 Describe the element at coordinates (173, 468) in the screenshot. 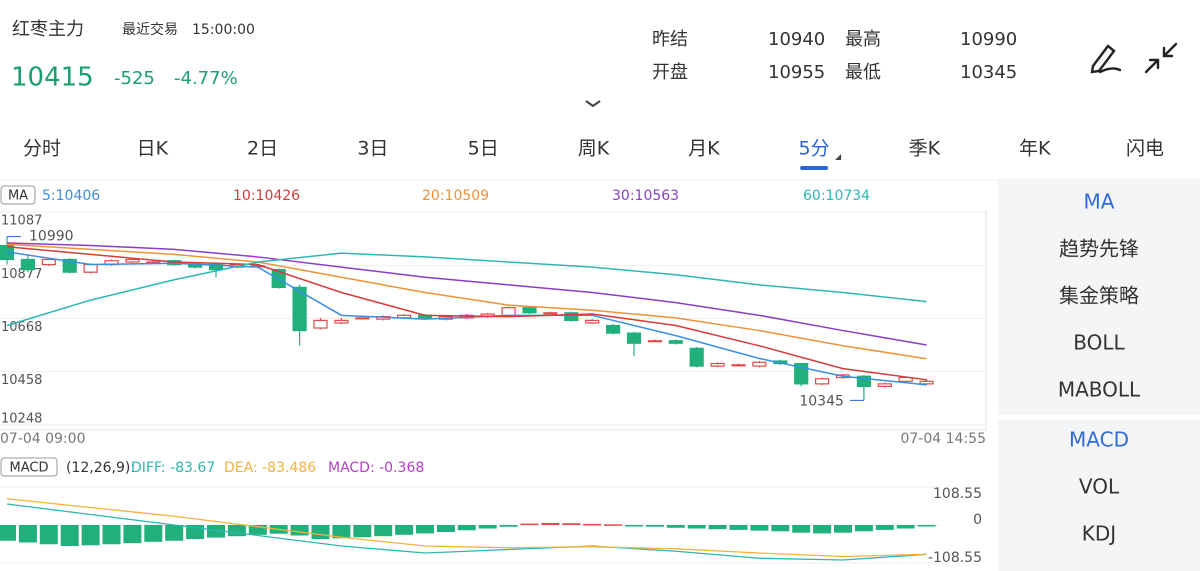

I see `legend-entry: DIFF: -83.67` at that location.